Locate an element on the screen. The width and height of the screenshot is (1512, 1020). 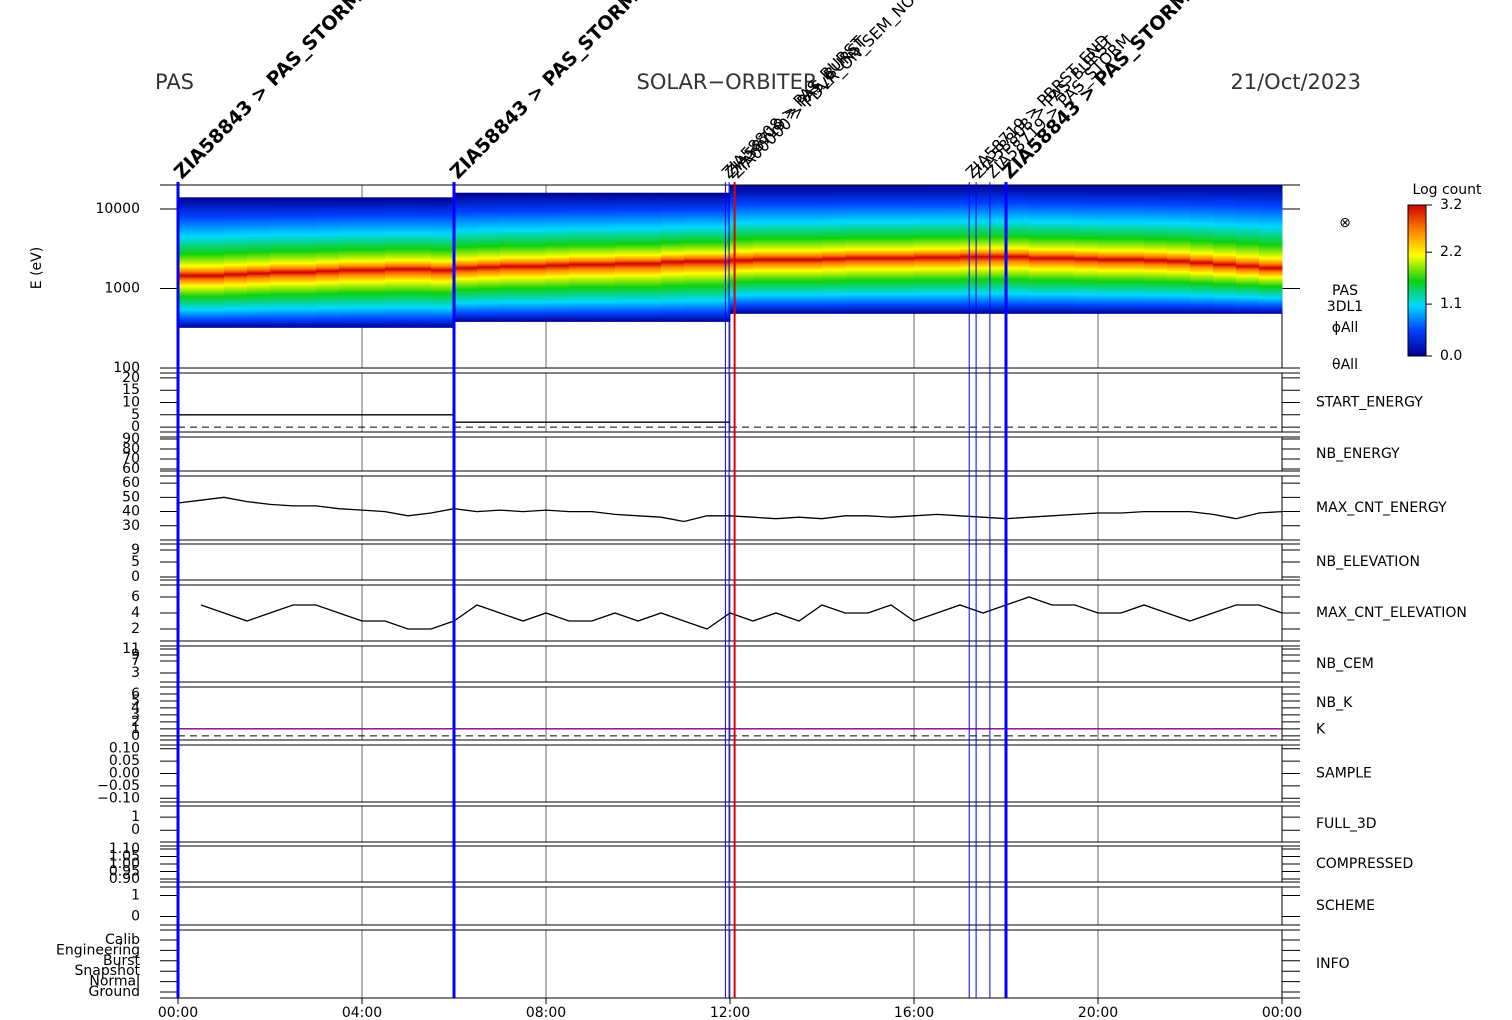
panel-label: MAX_CNT_ELEVATION is located at coordinates (1391, 613).